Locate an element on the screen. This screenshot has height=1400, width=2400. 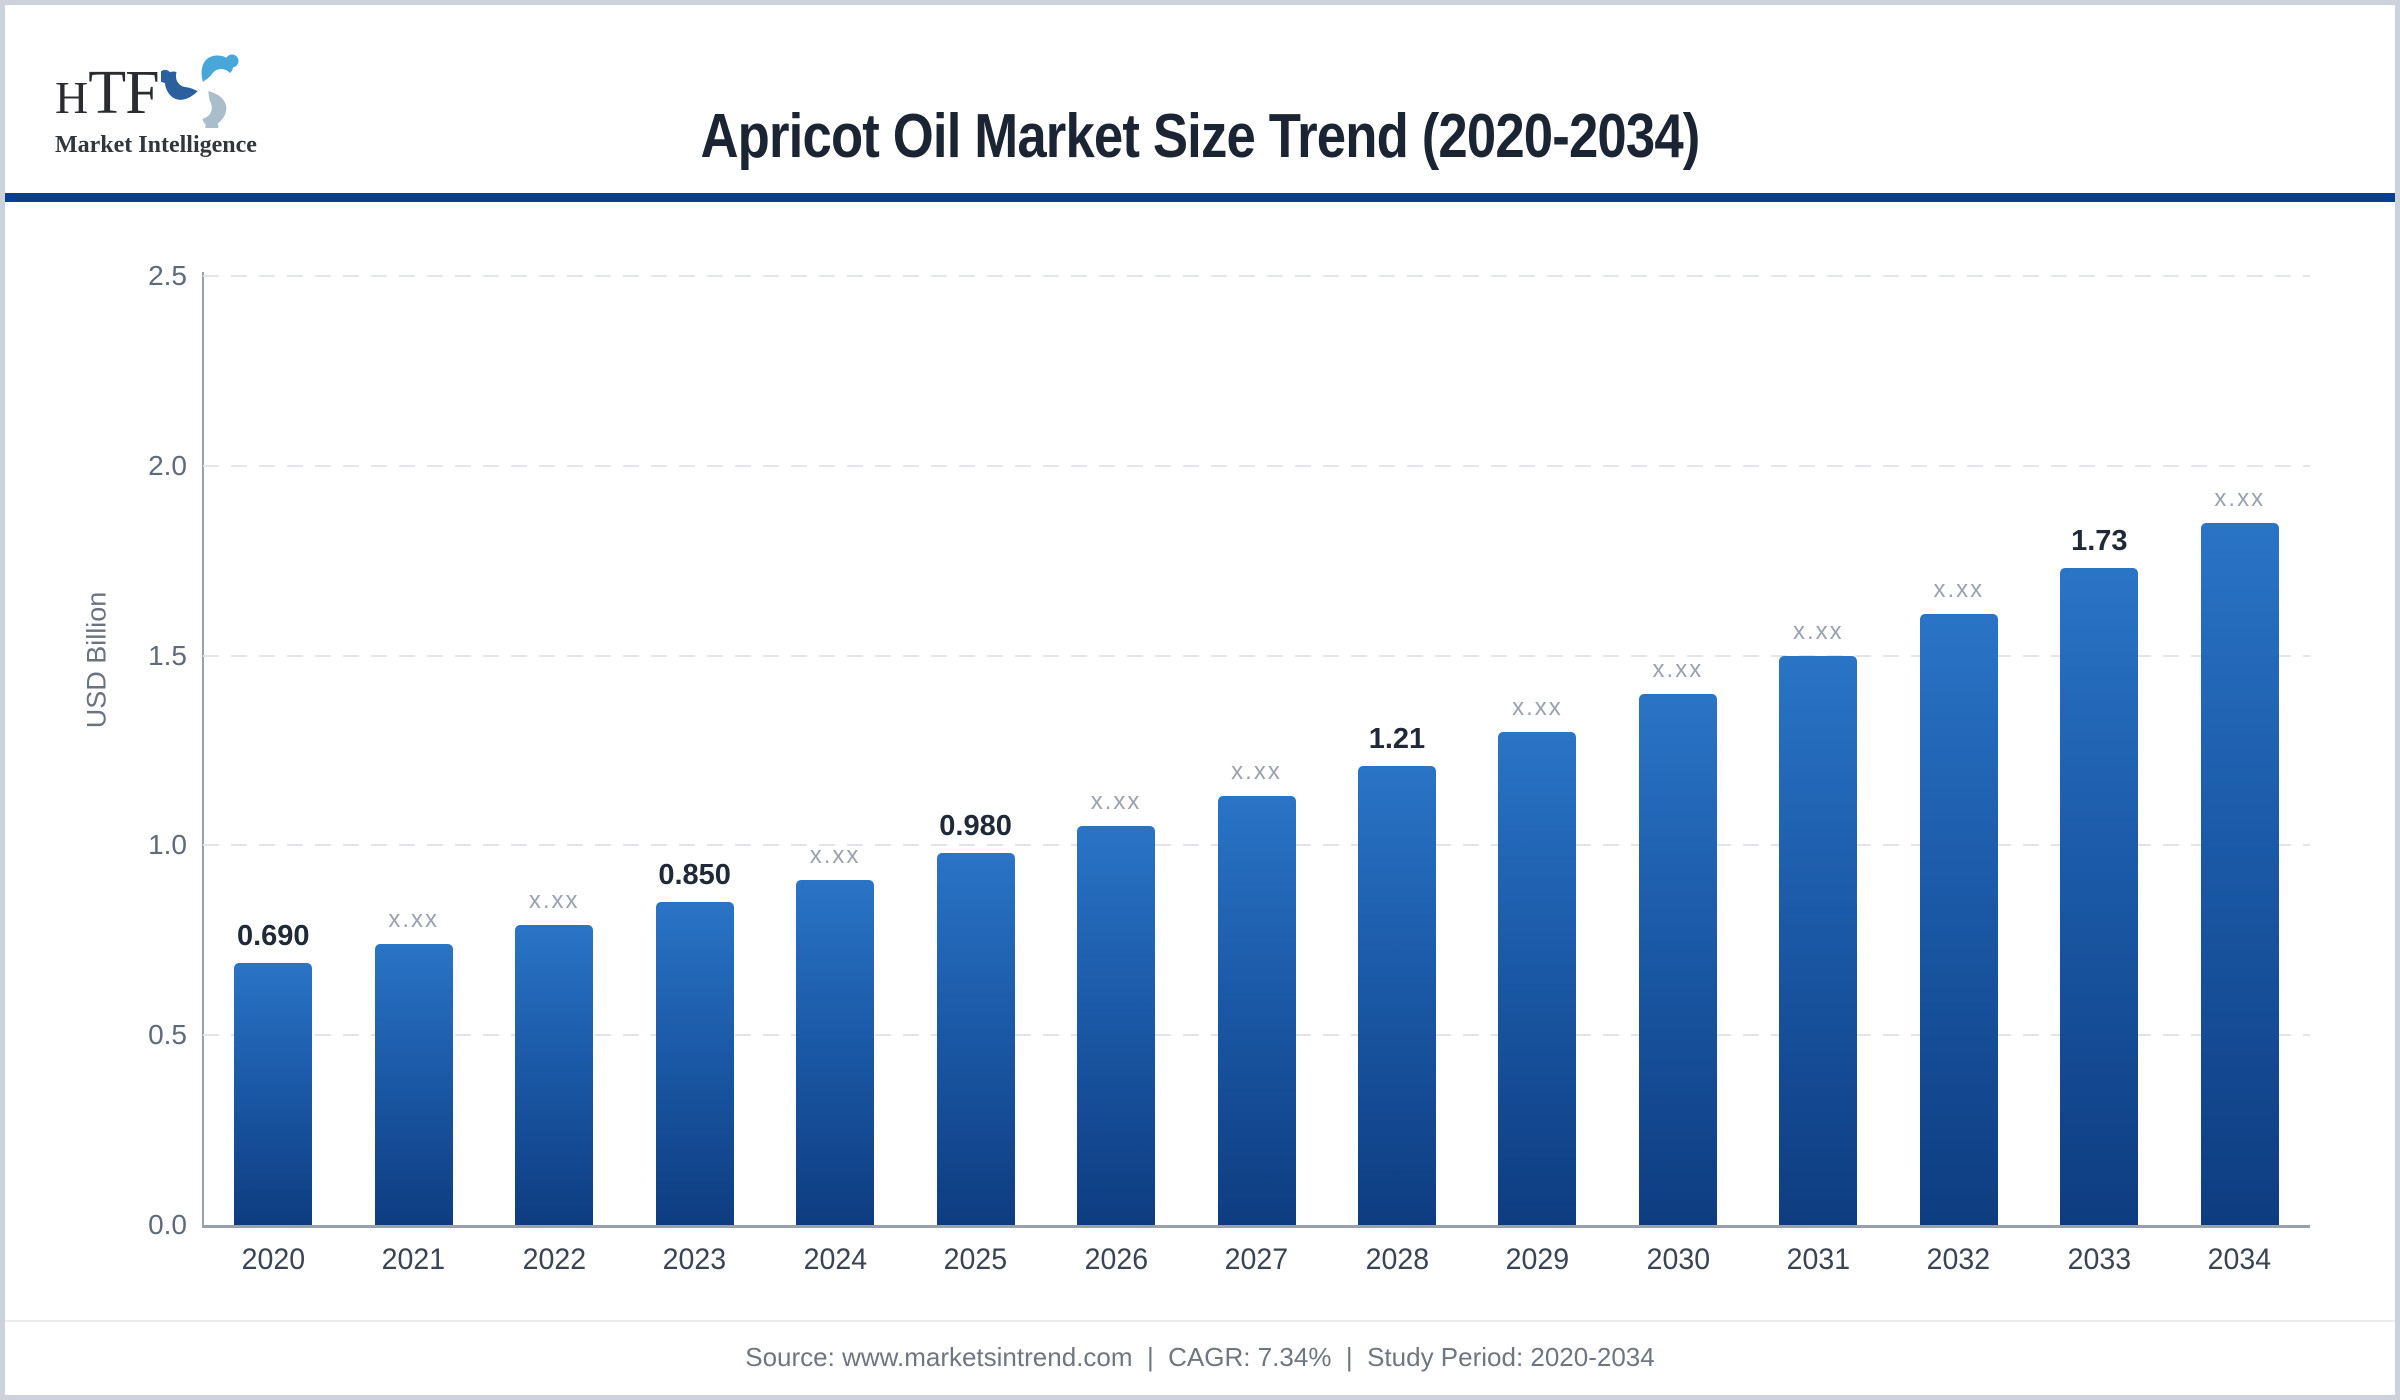
x-tick-label-2027: 2027 is located at coordinates (1257, 1260).